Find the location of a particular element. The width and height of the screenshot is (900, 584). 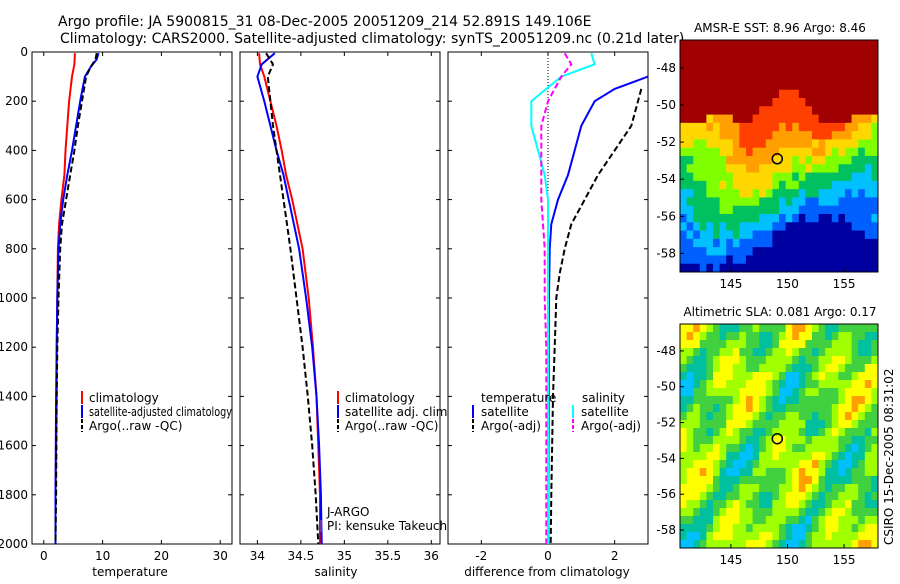

map-y-tick-label: -56 is located at coordinates (666, 494).